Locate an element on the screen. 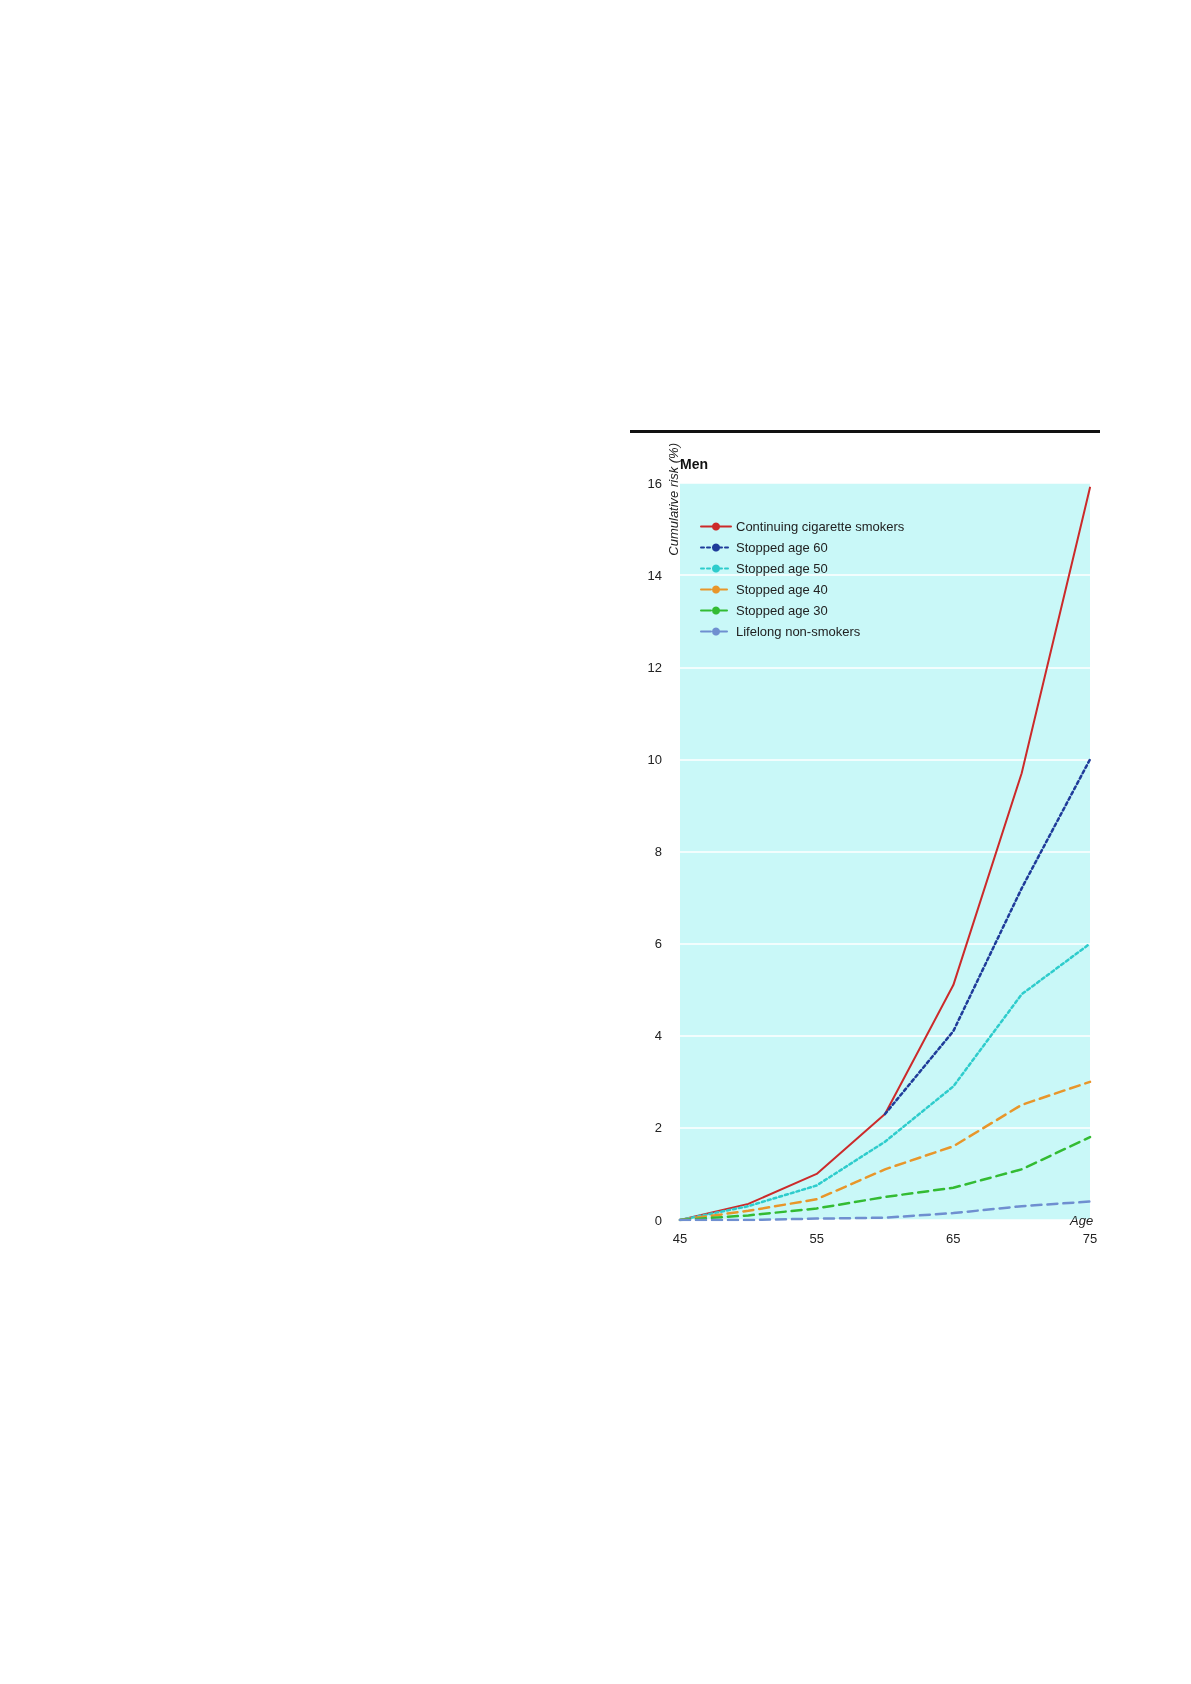  y-tick-label: 12 is located at coordinates (654, 667).